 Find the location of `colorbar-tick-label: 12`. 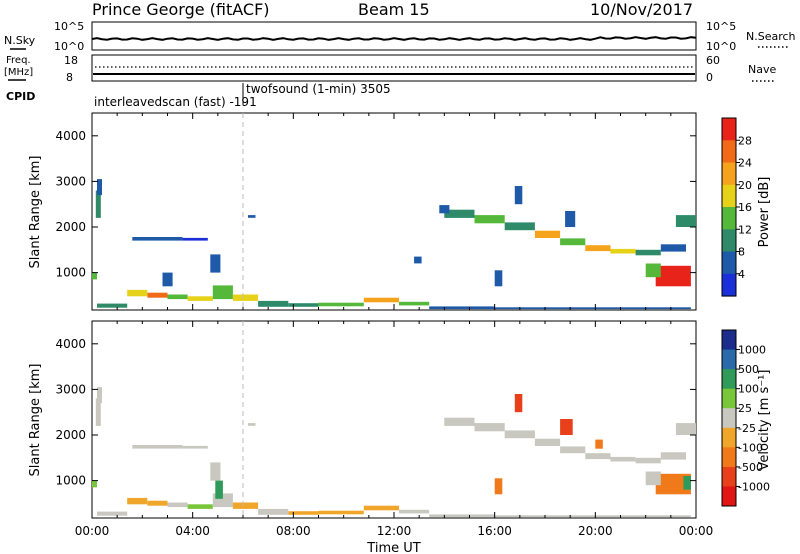

colorbar-tick-label: 12 is located at coordinates (745, 229).